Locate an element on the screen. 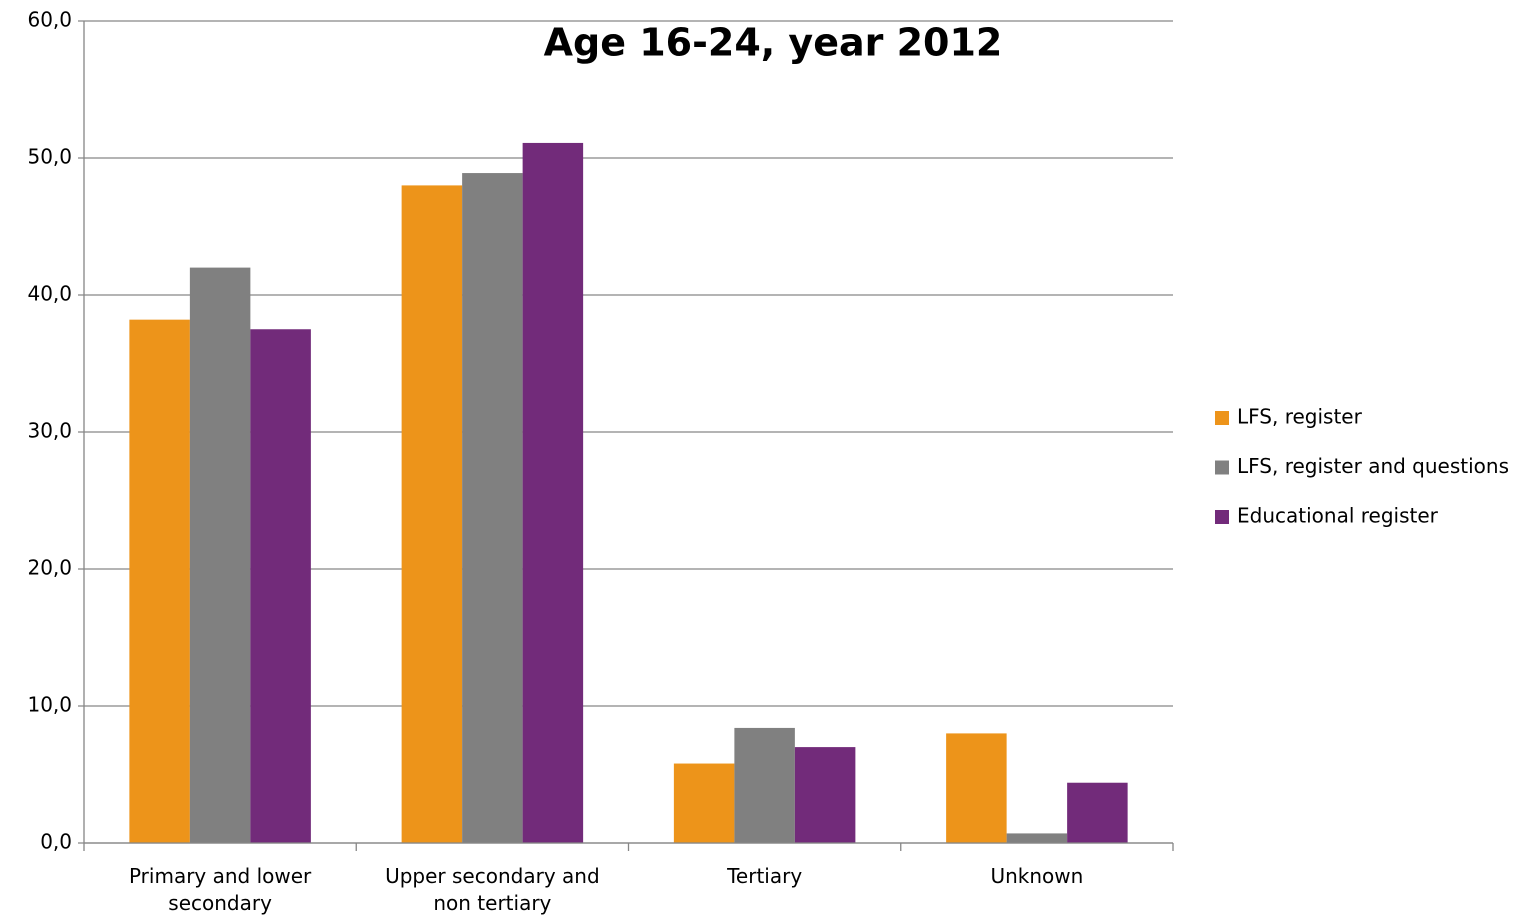 The width and height of the screenshot is (1531, 922). chart-title: Age 16-24, year 2012 is located at coordinates (773, 43).